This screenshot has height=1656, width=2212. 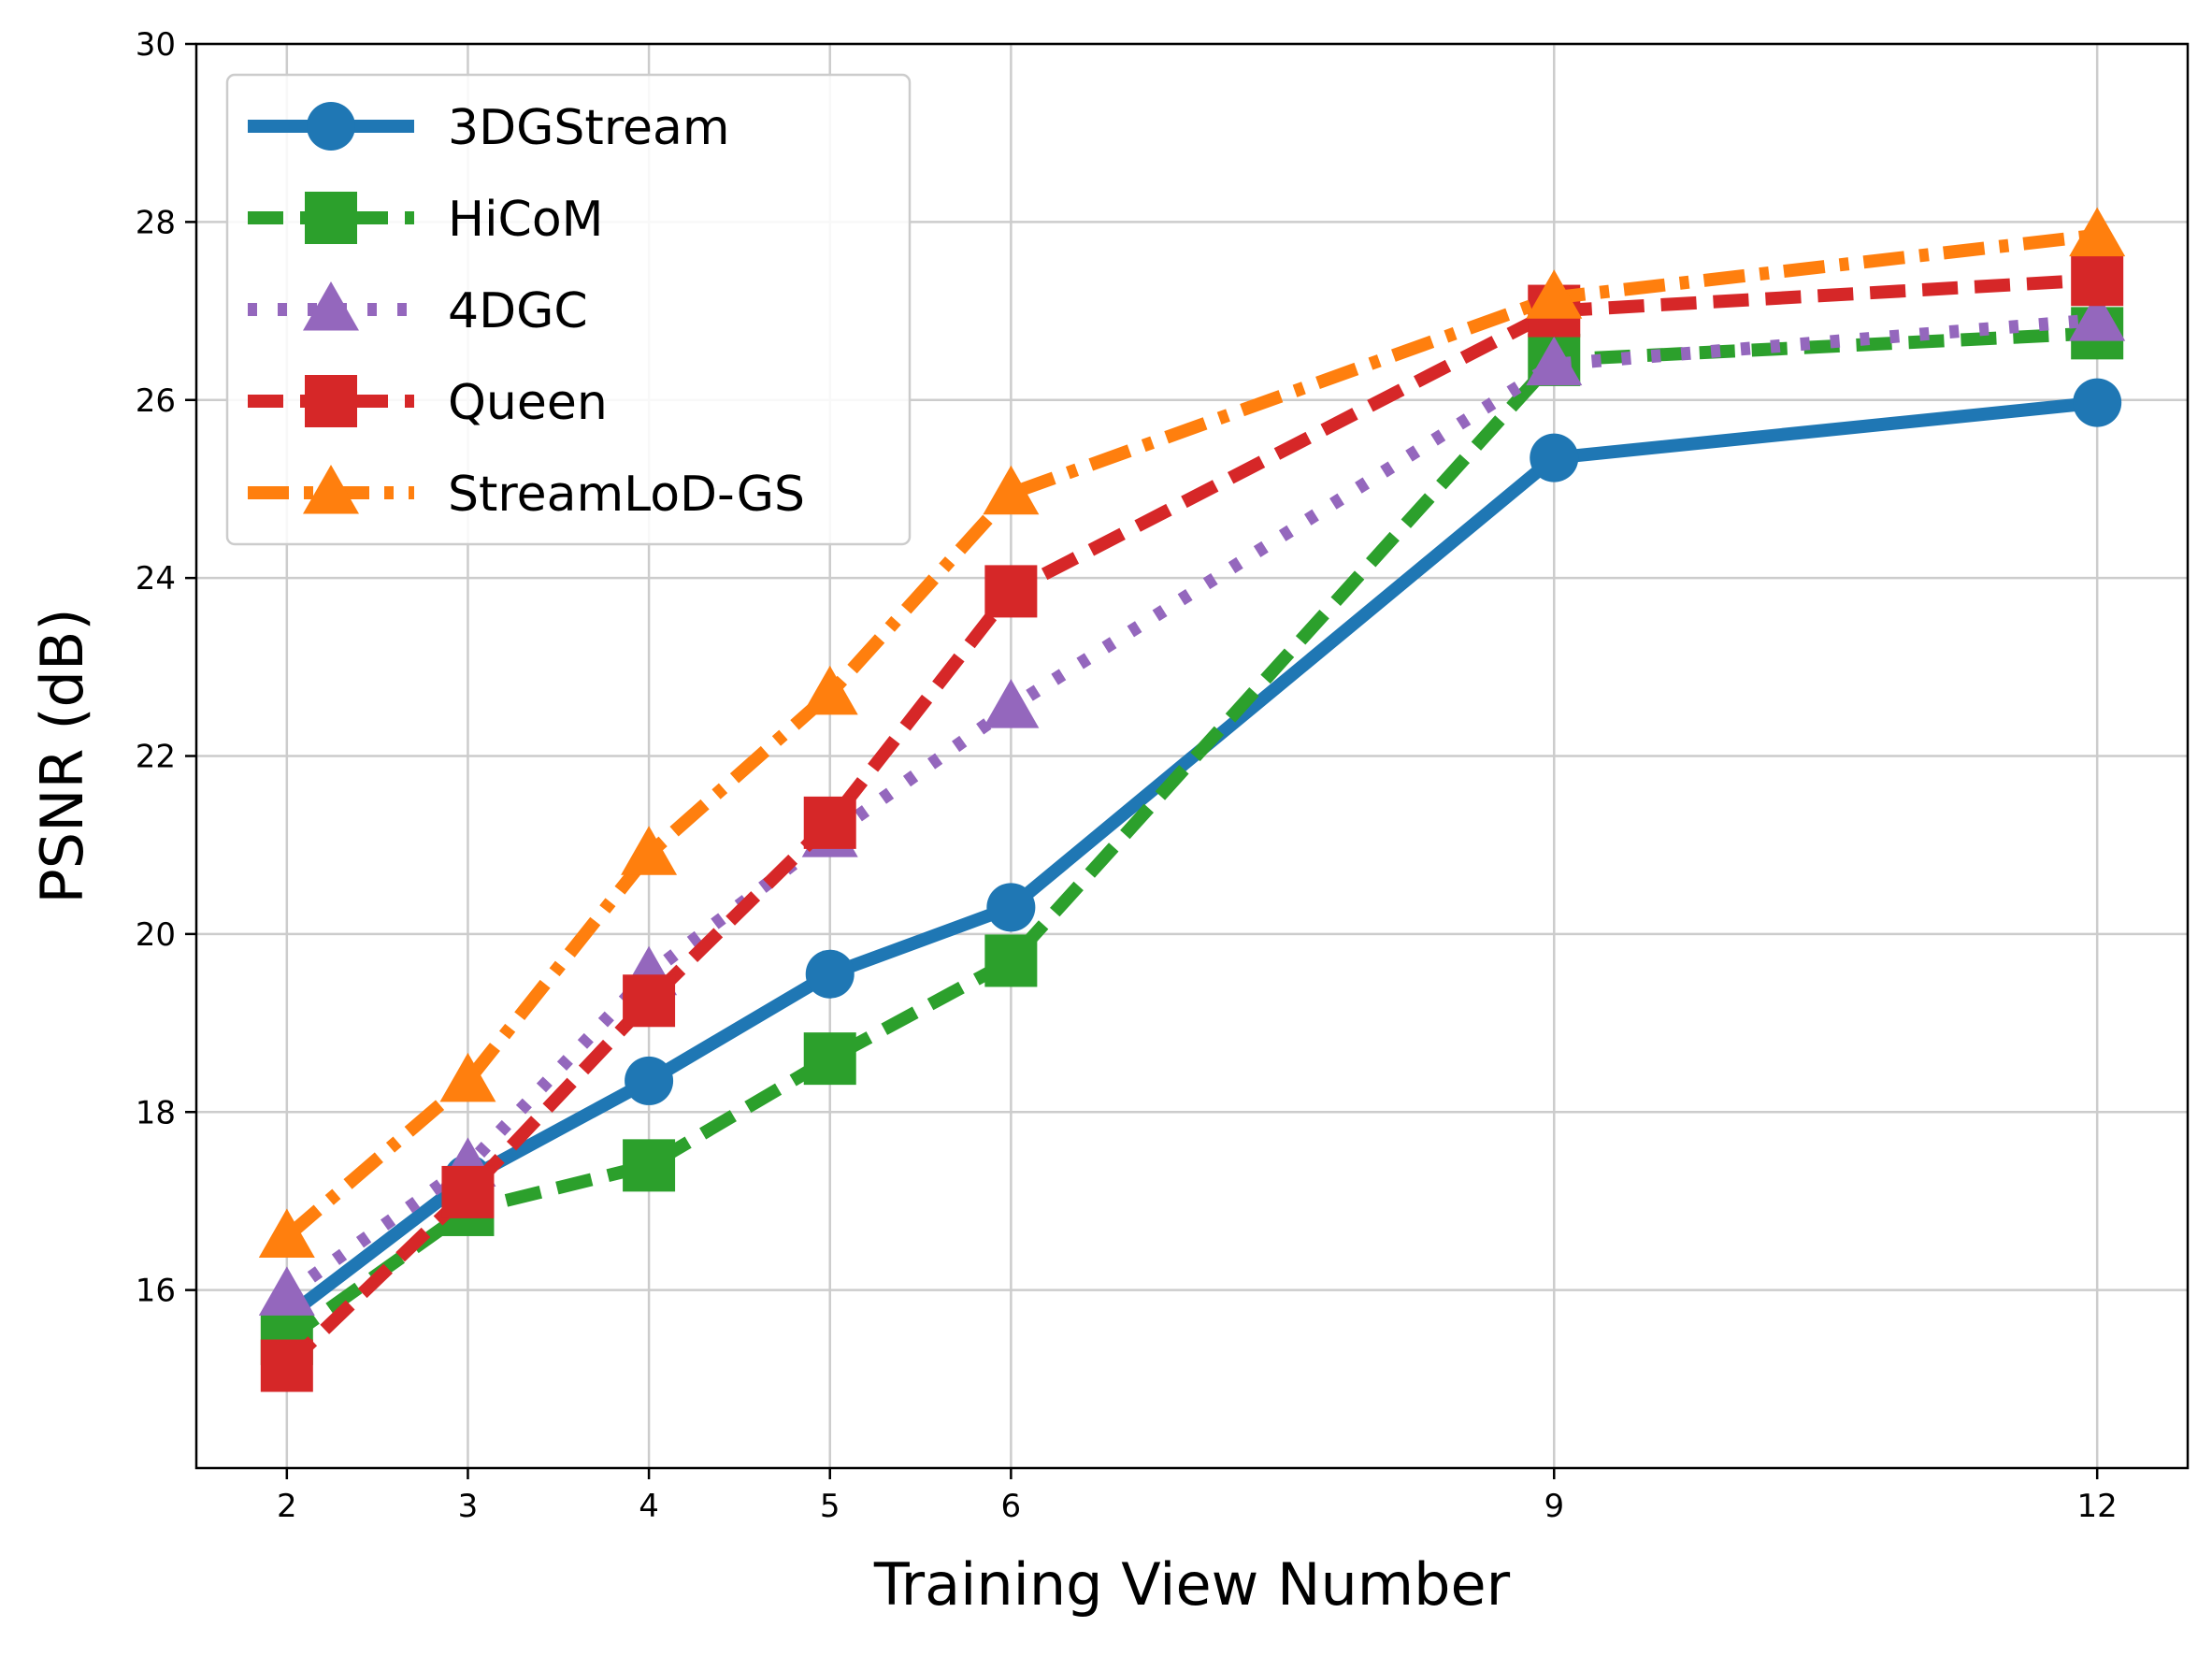 I want to click on x-tick-label: 5, so click(x=830, y=1506).